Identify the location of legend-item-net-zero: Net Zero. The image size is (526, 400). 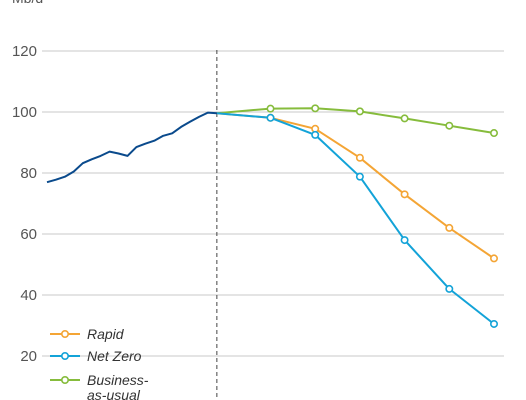
(96, 356).